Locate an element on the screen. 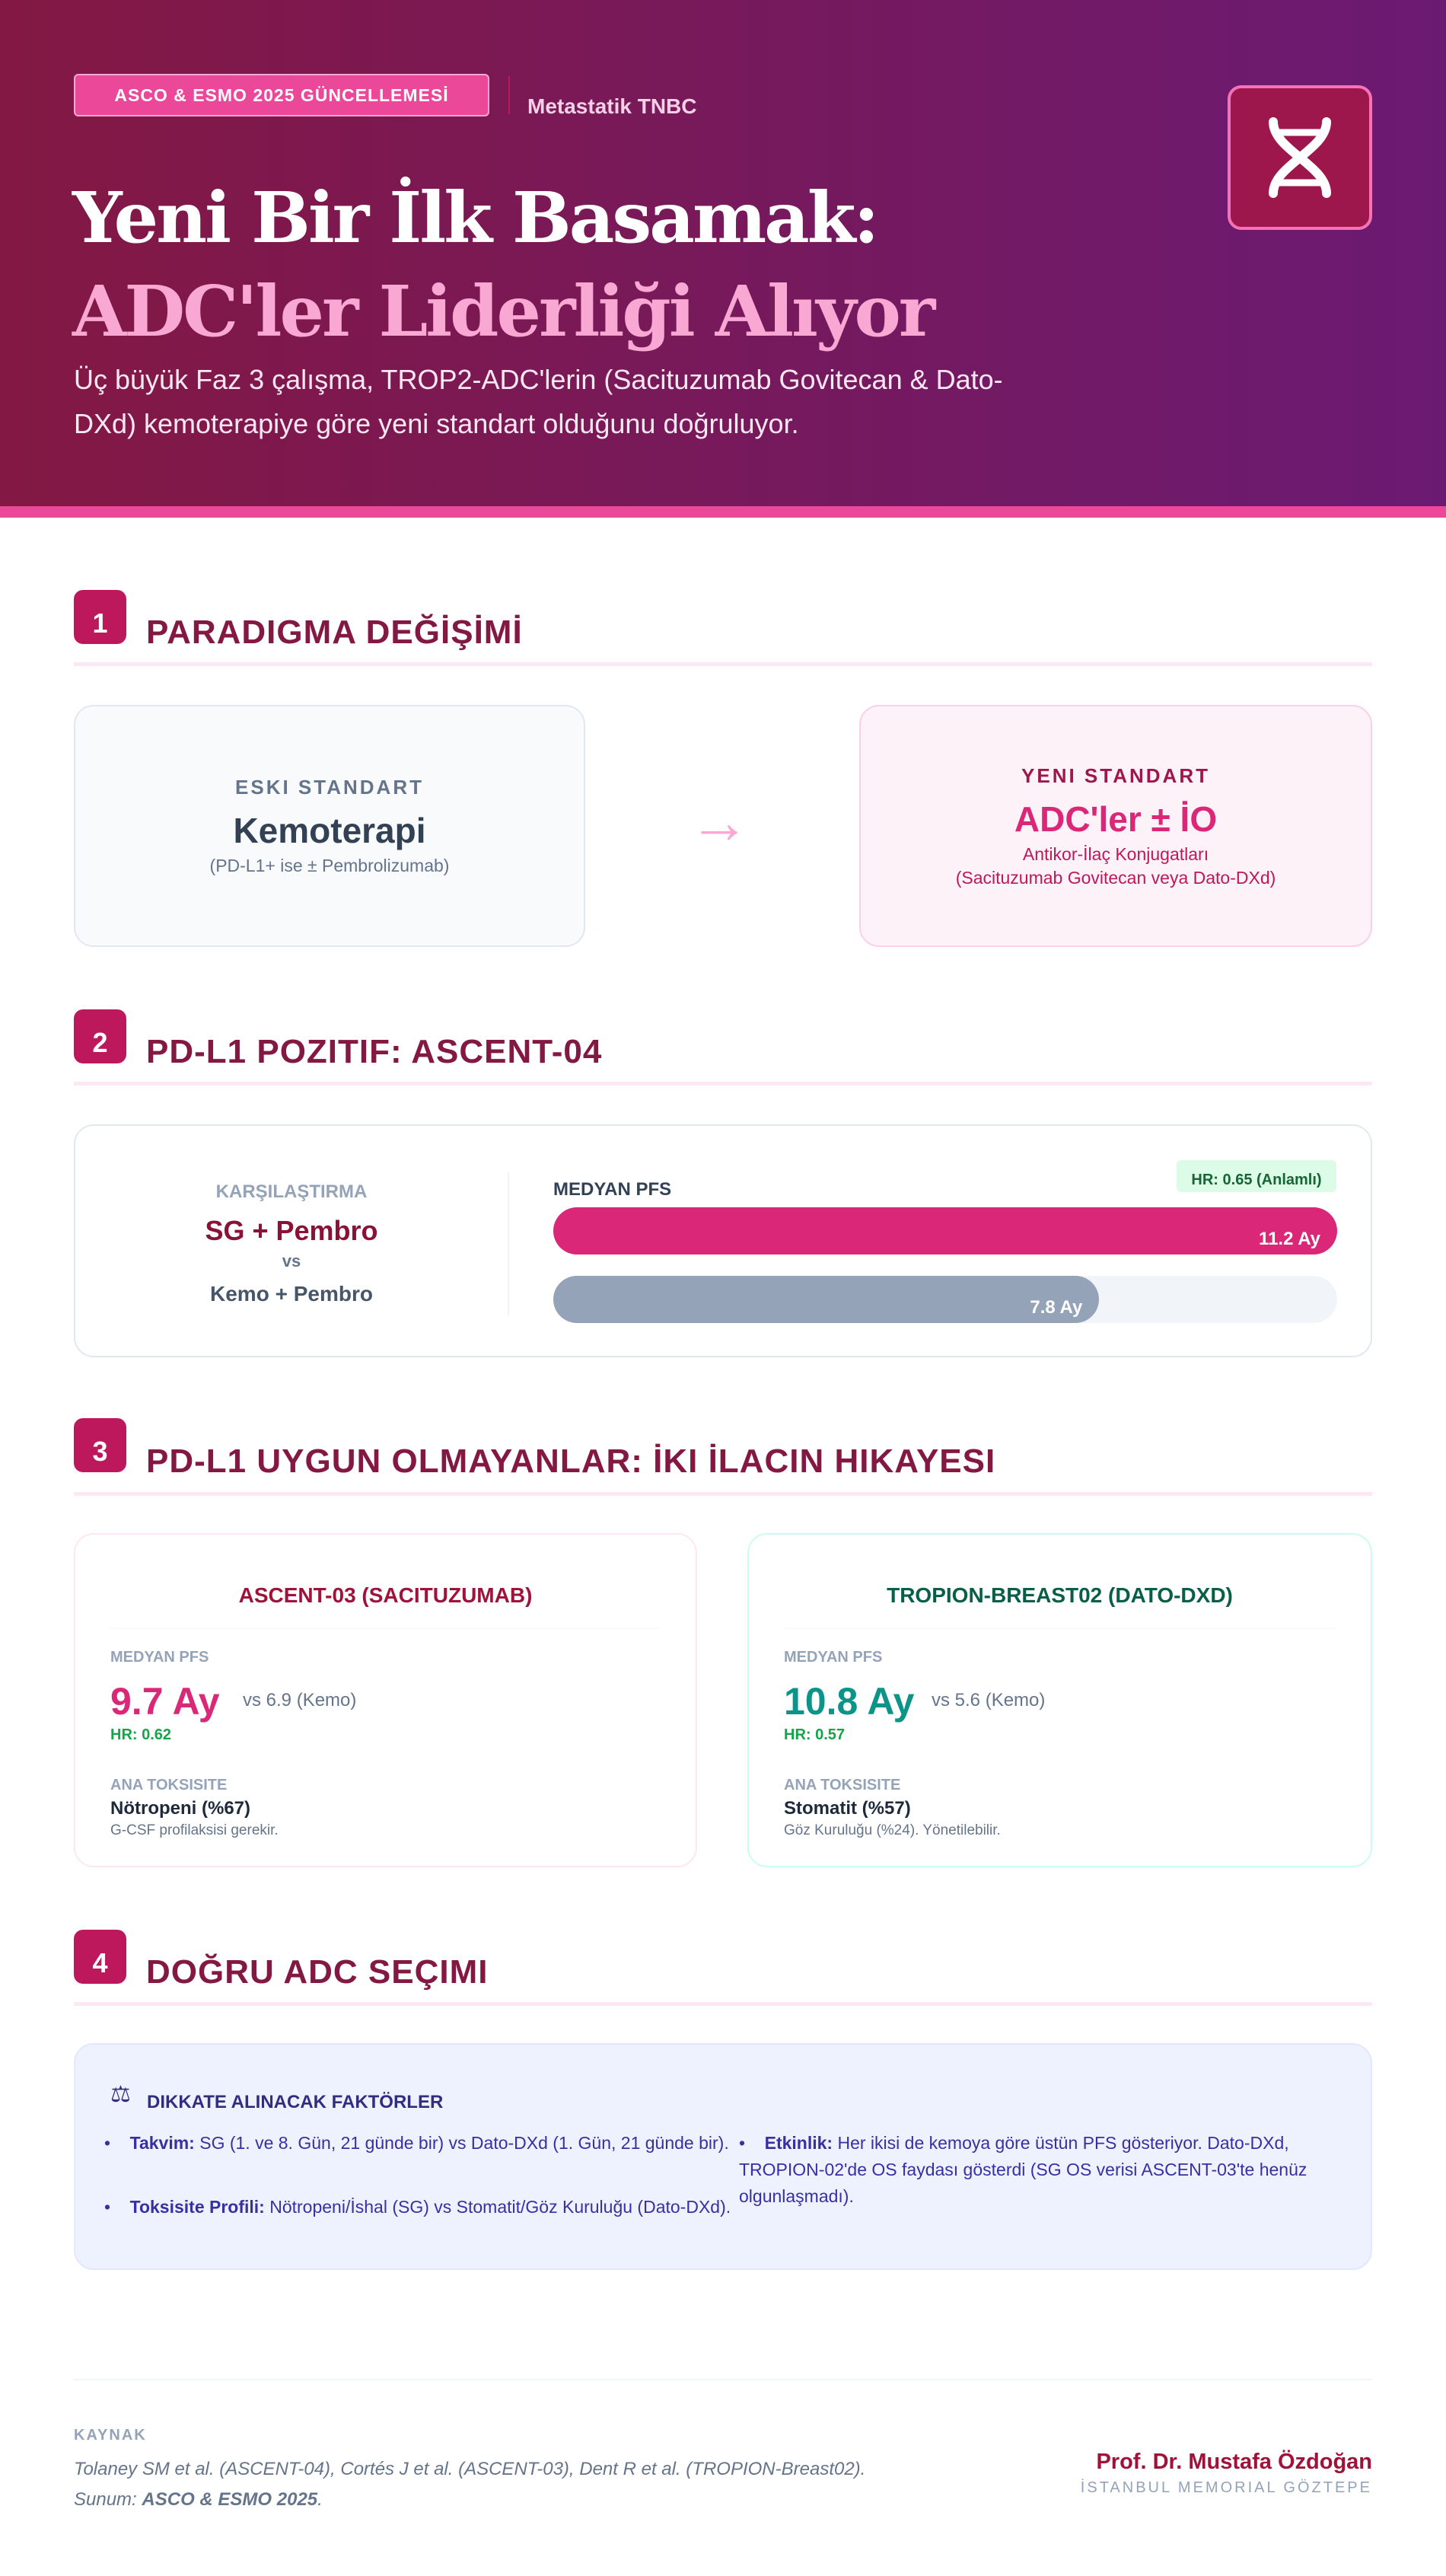 This screenshot has height=2576, width=1446. factors-title: DIKKATE ALINACAK FAKTÖRLER is located at coordinates (295, 2102).